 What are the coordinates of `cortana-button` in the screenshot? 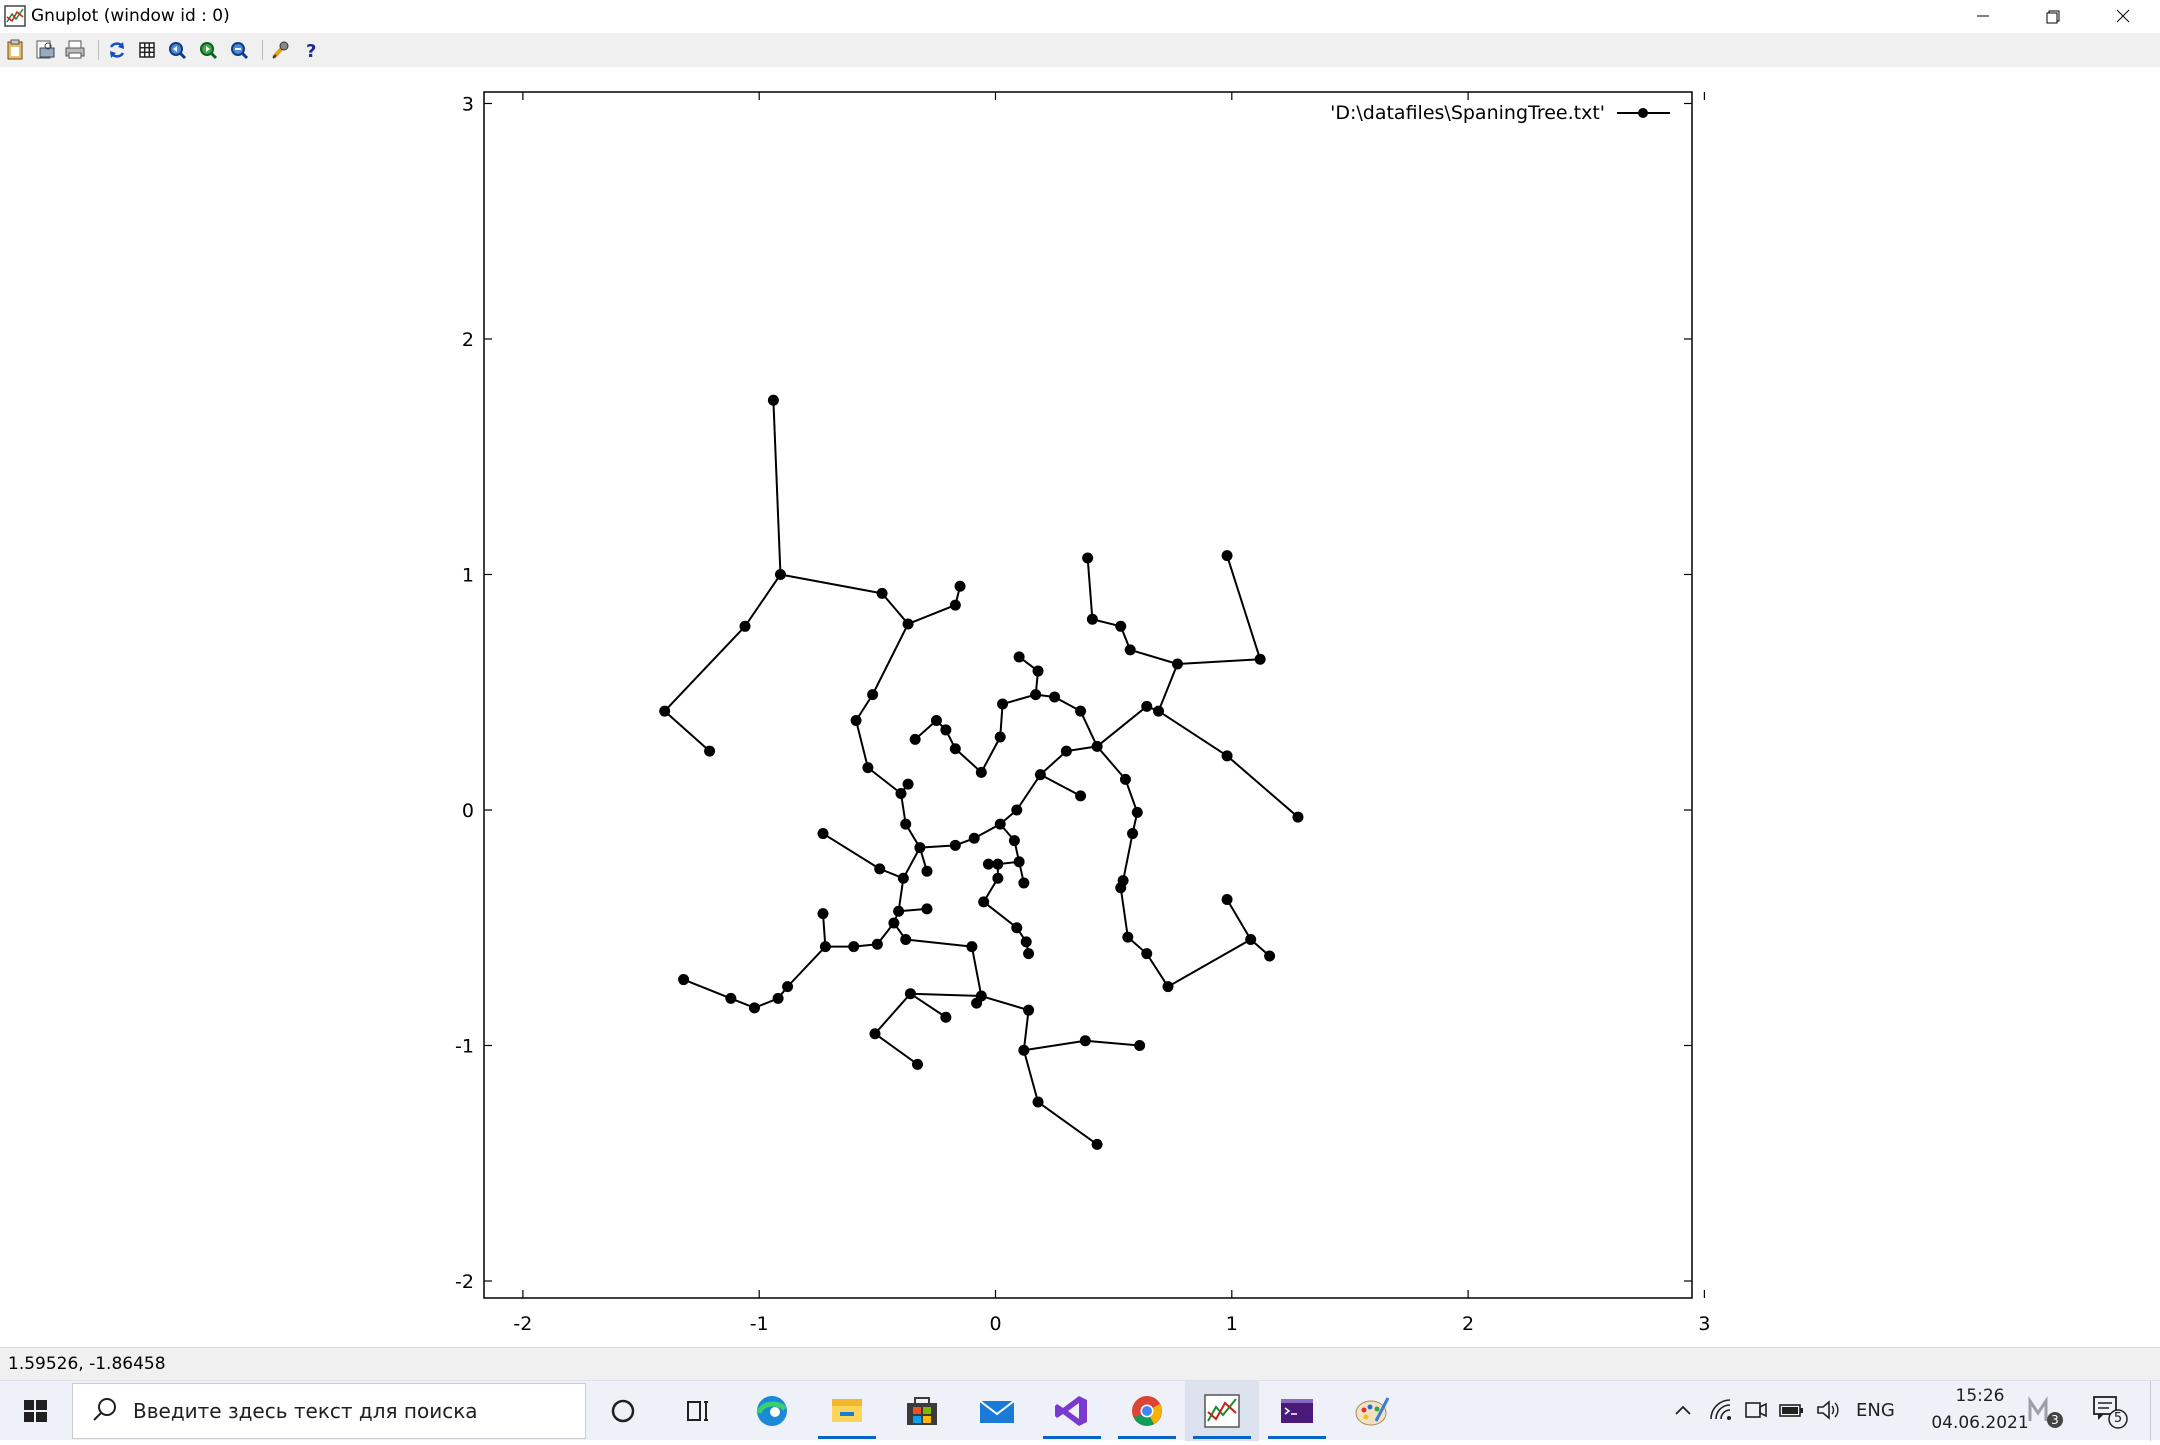 It's located at (623, 1411).